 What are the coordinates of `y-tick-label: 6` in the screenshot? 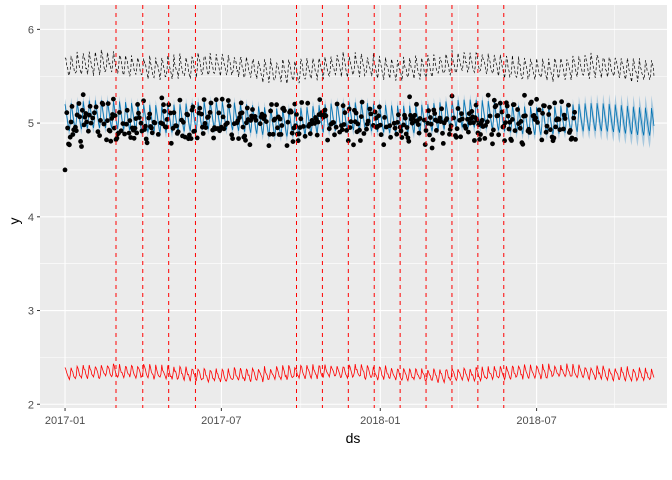 It's located at (31, 30).